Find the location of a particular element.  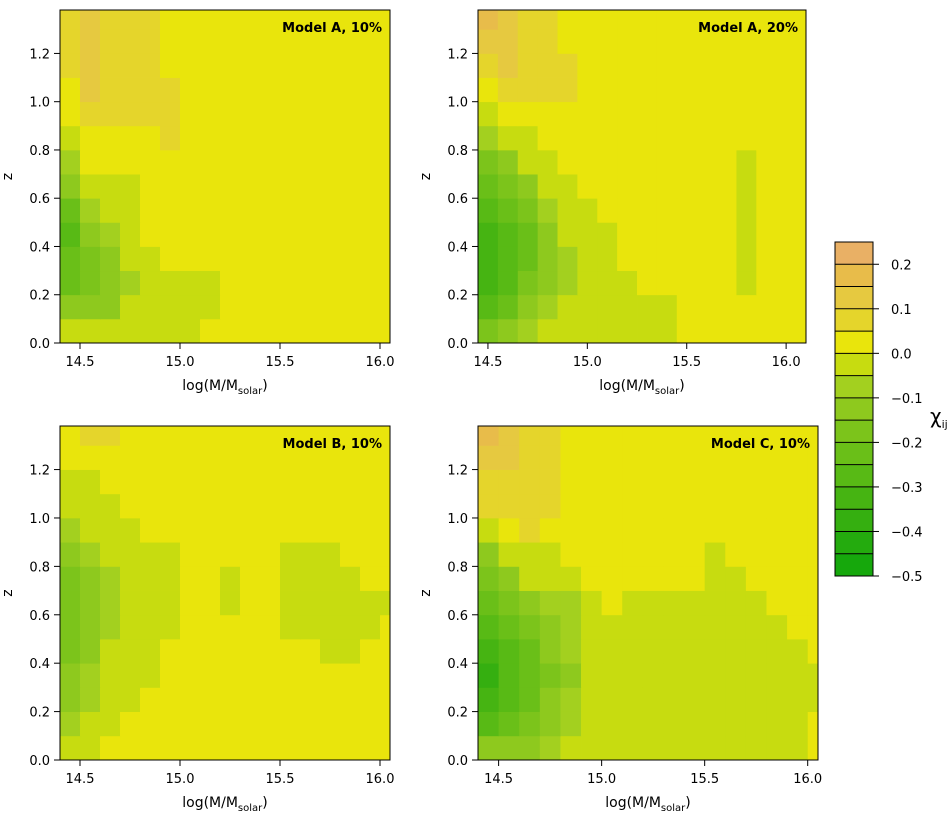

y-tick-label: 1.2 is located at coordinates (457, 471).